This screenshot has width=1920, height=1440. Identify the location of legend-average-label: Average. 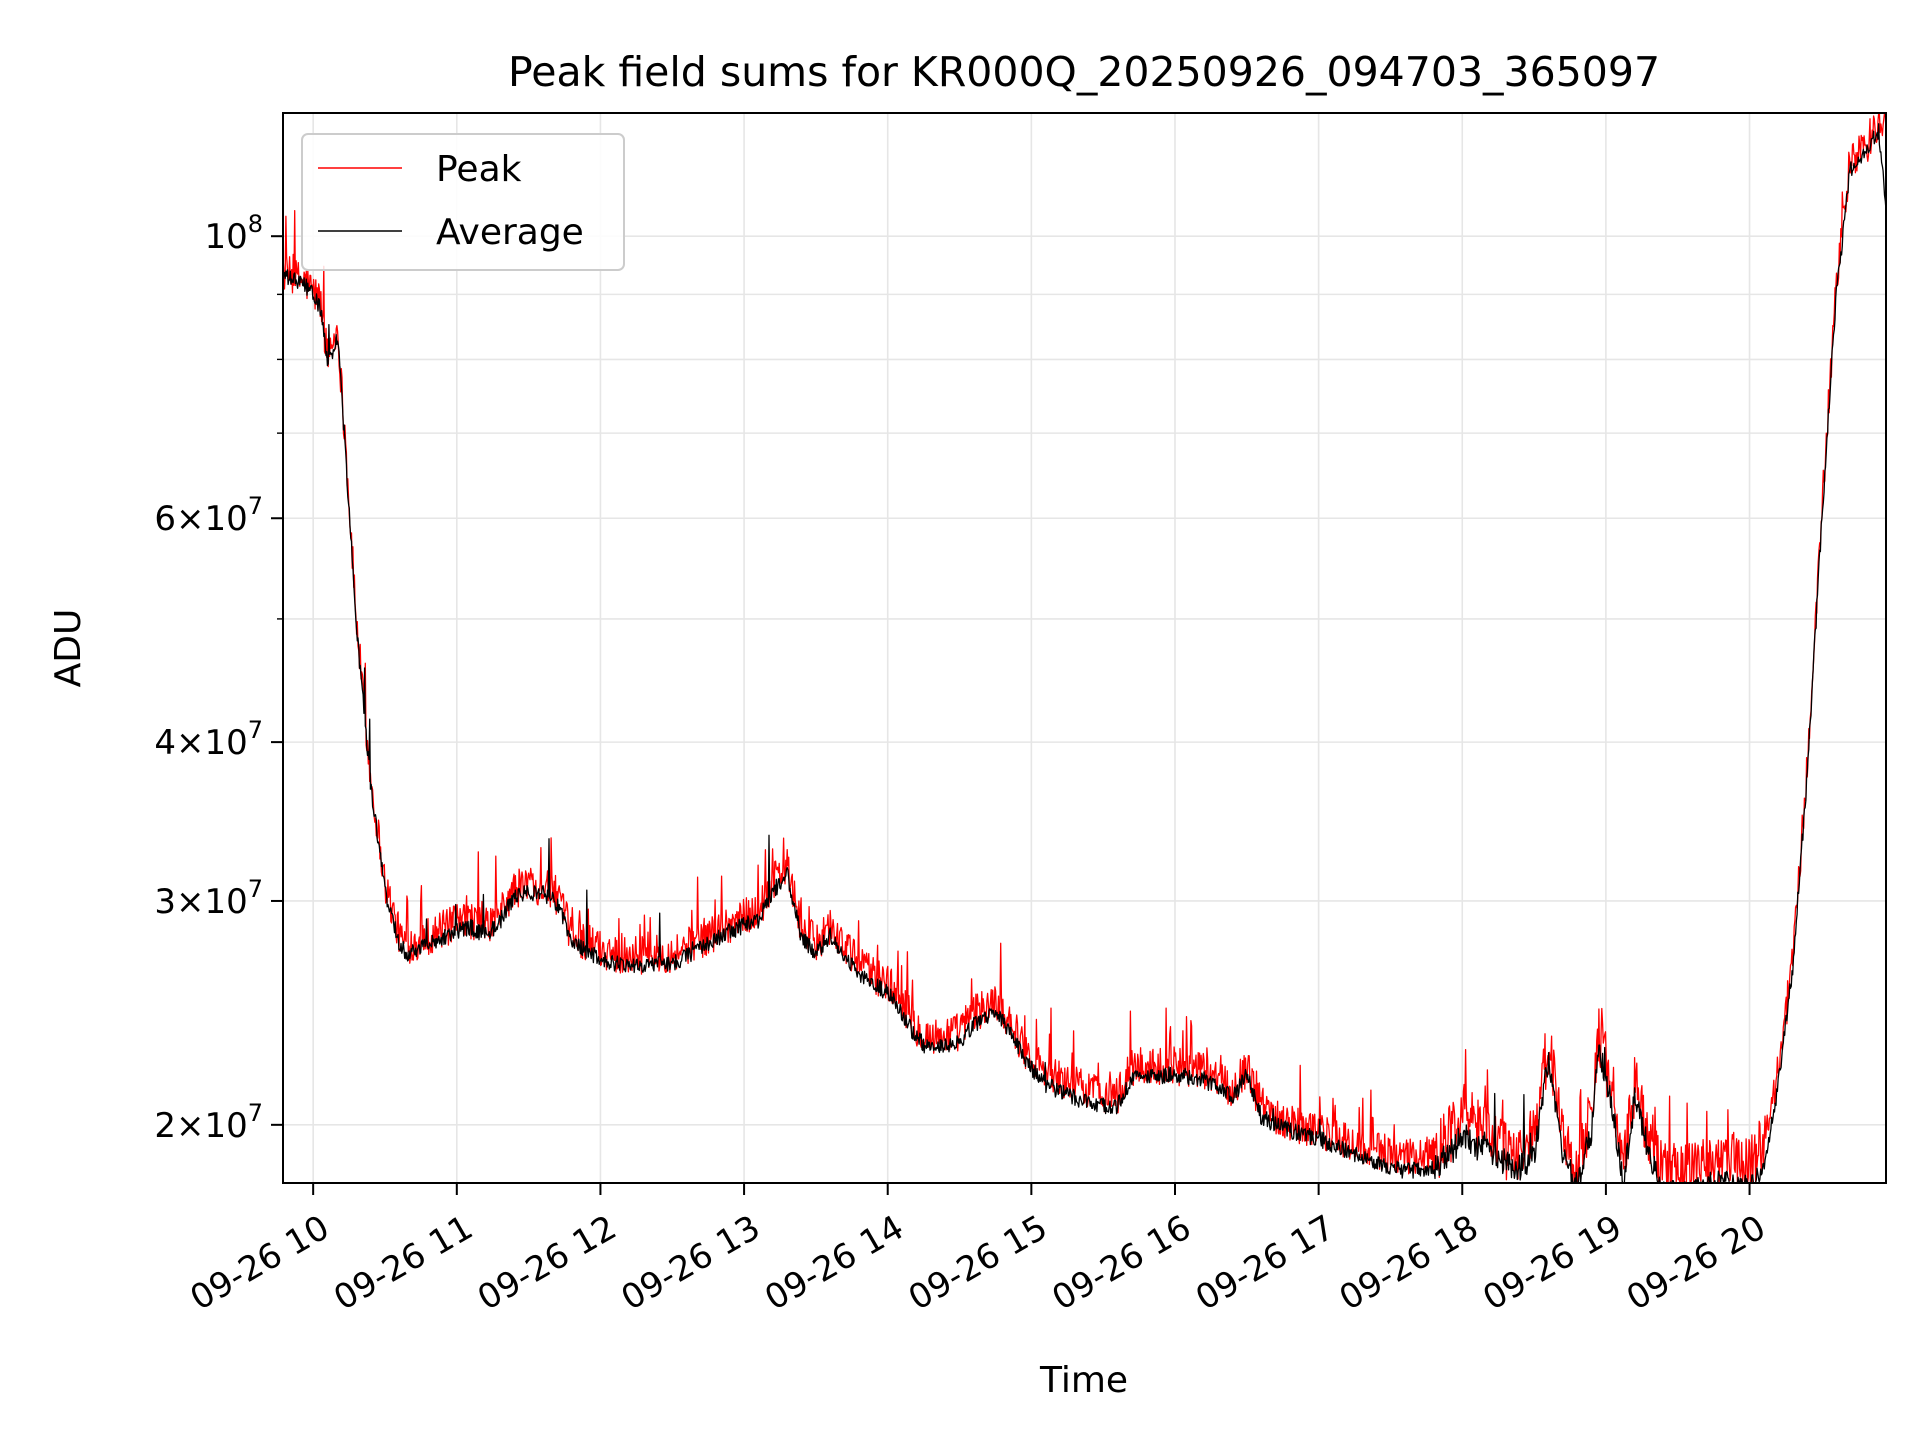
(510, 232).